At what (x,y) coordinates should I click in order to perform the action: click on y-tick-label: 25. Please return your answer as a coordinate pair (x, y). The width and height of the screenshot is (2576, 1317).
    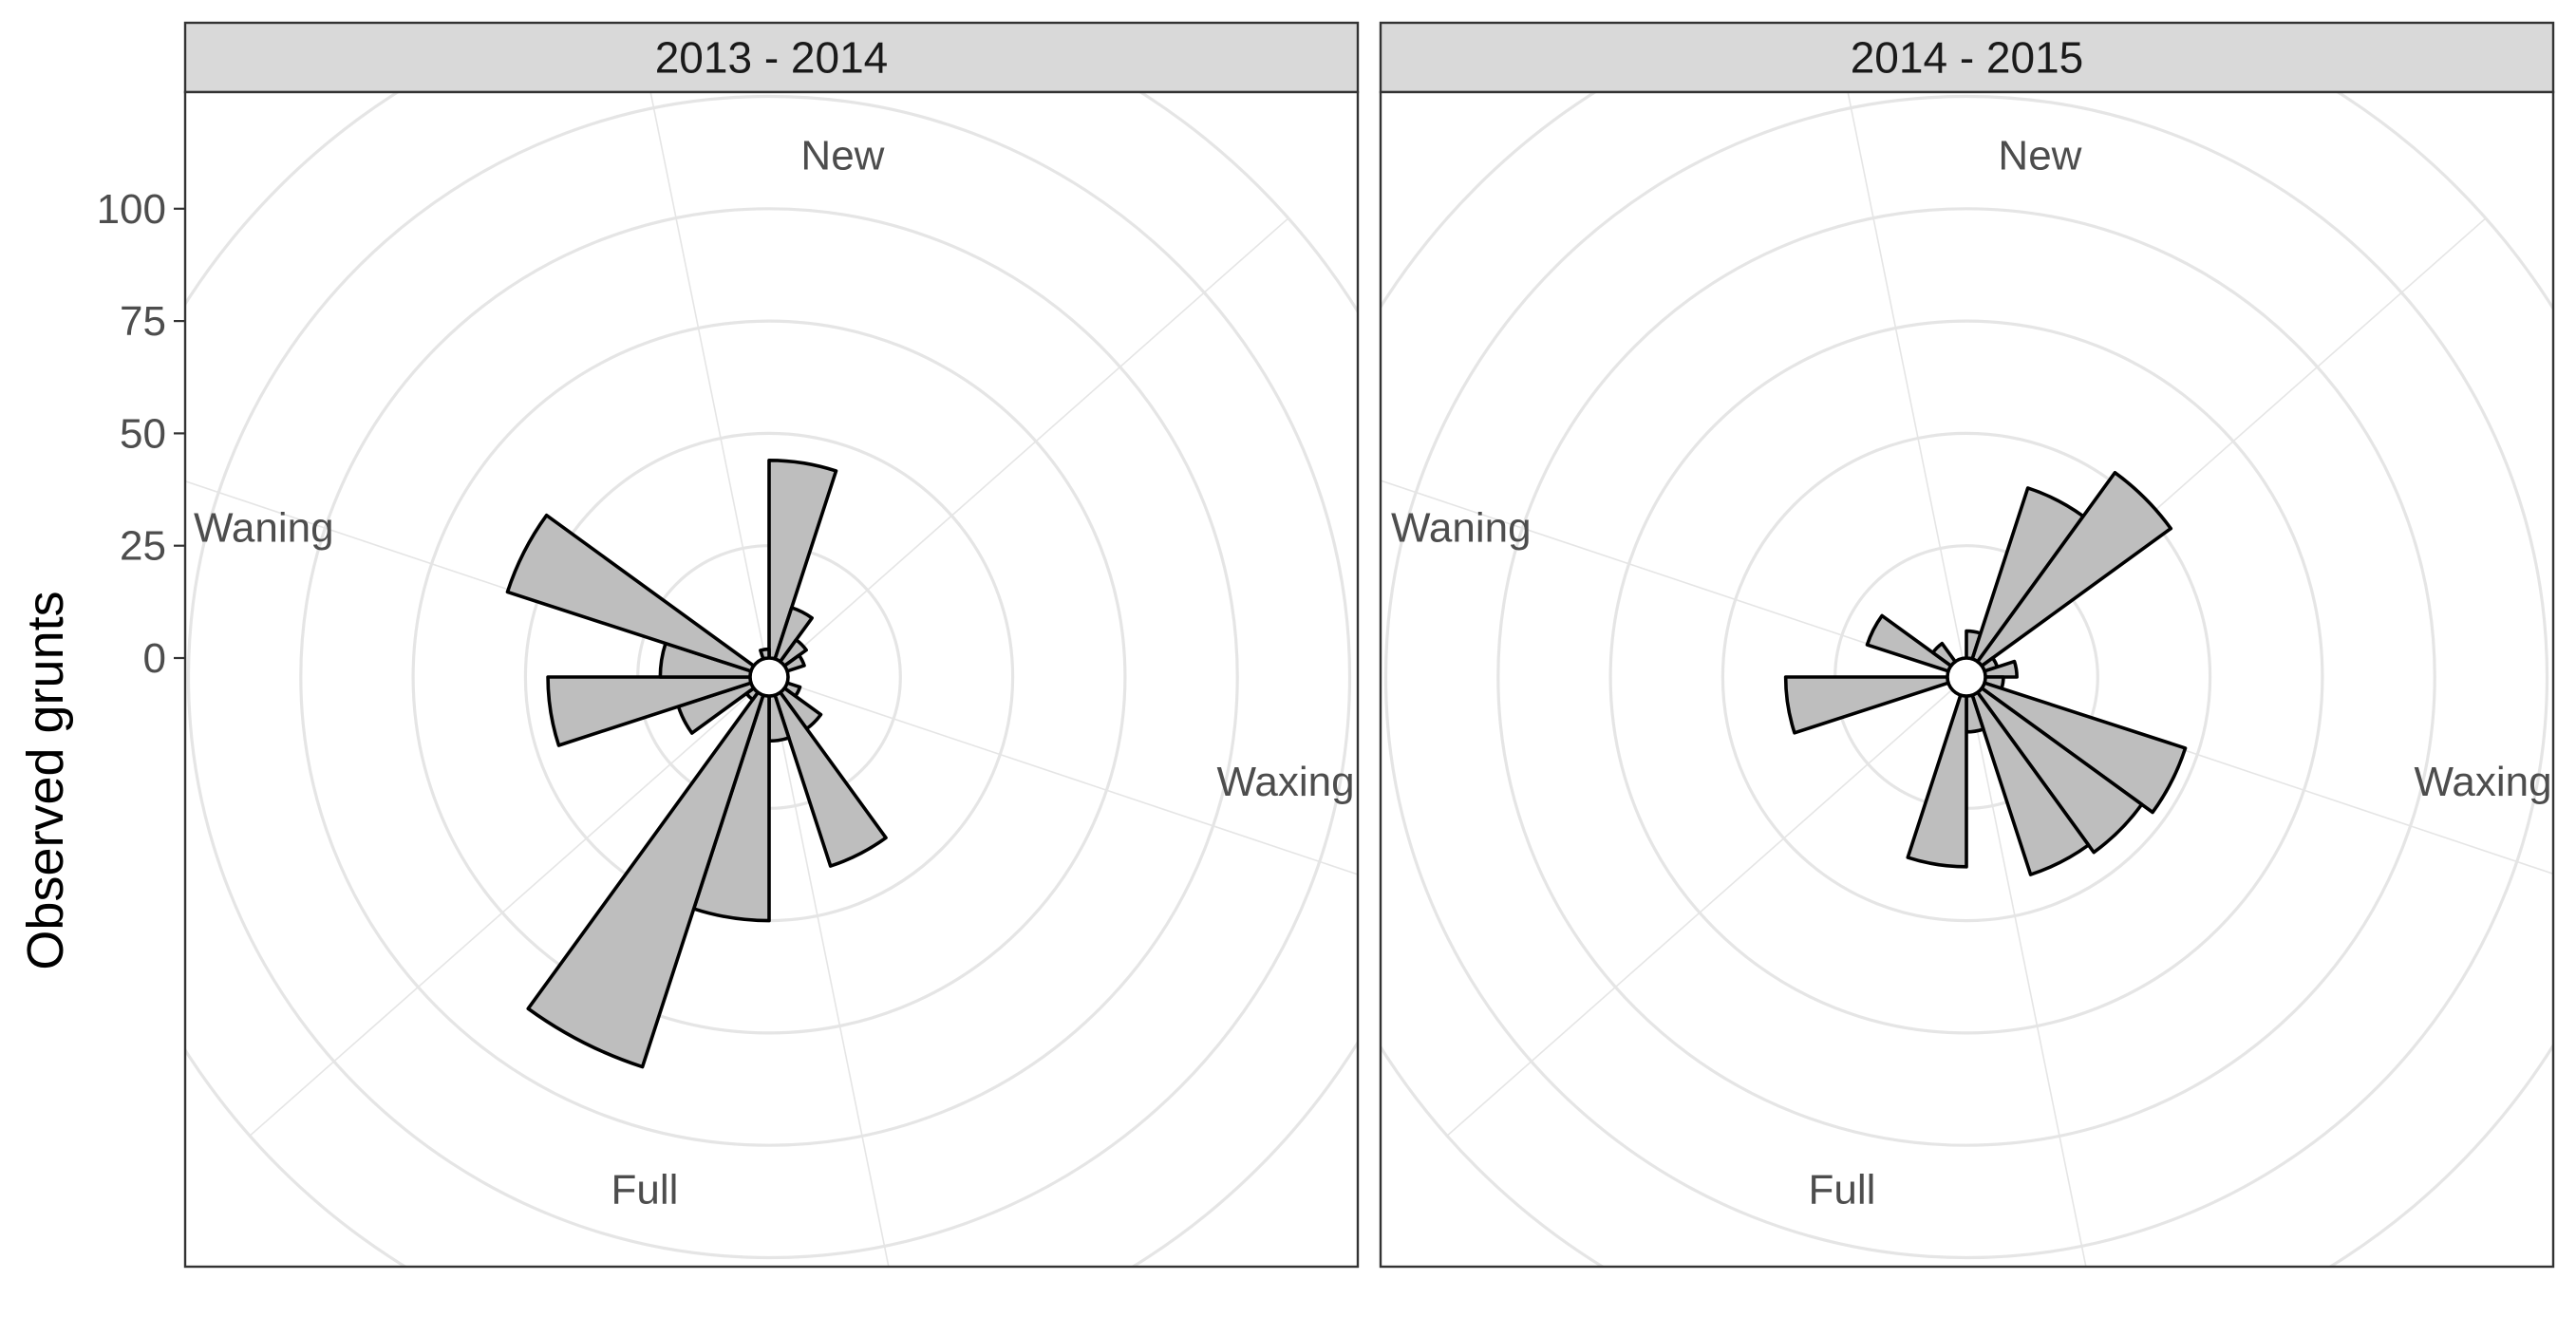
    Looking at the image, I should click on (143, 547).